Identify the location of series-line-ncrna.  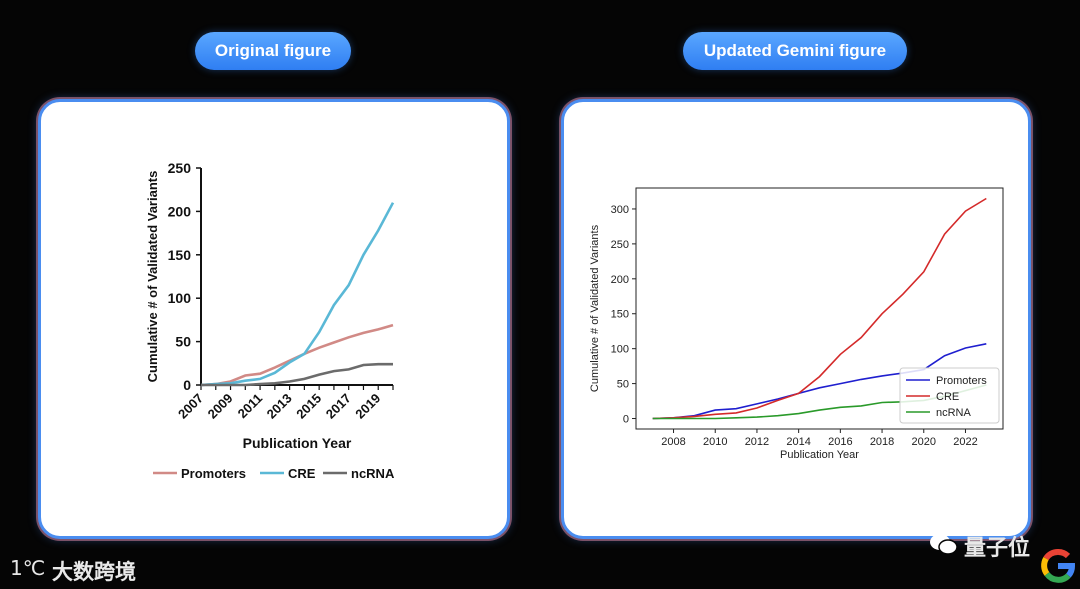
(297, 374).